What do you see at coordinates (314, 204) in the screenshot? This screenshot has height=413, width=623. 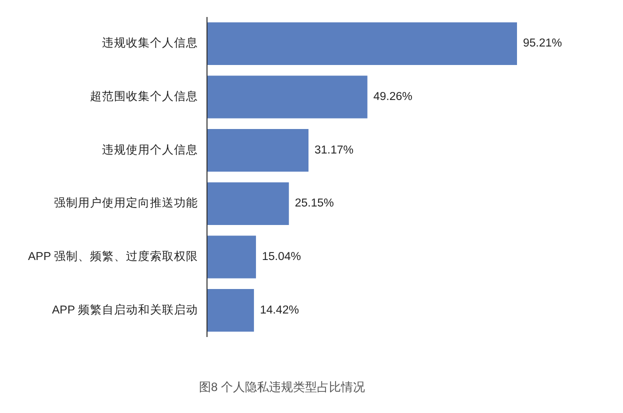 I see `data-label: 25.15%` at bounding box center [314, 204].